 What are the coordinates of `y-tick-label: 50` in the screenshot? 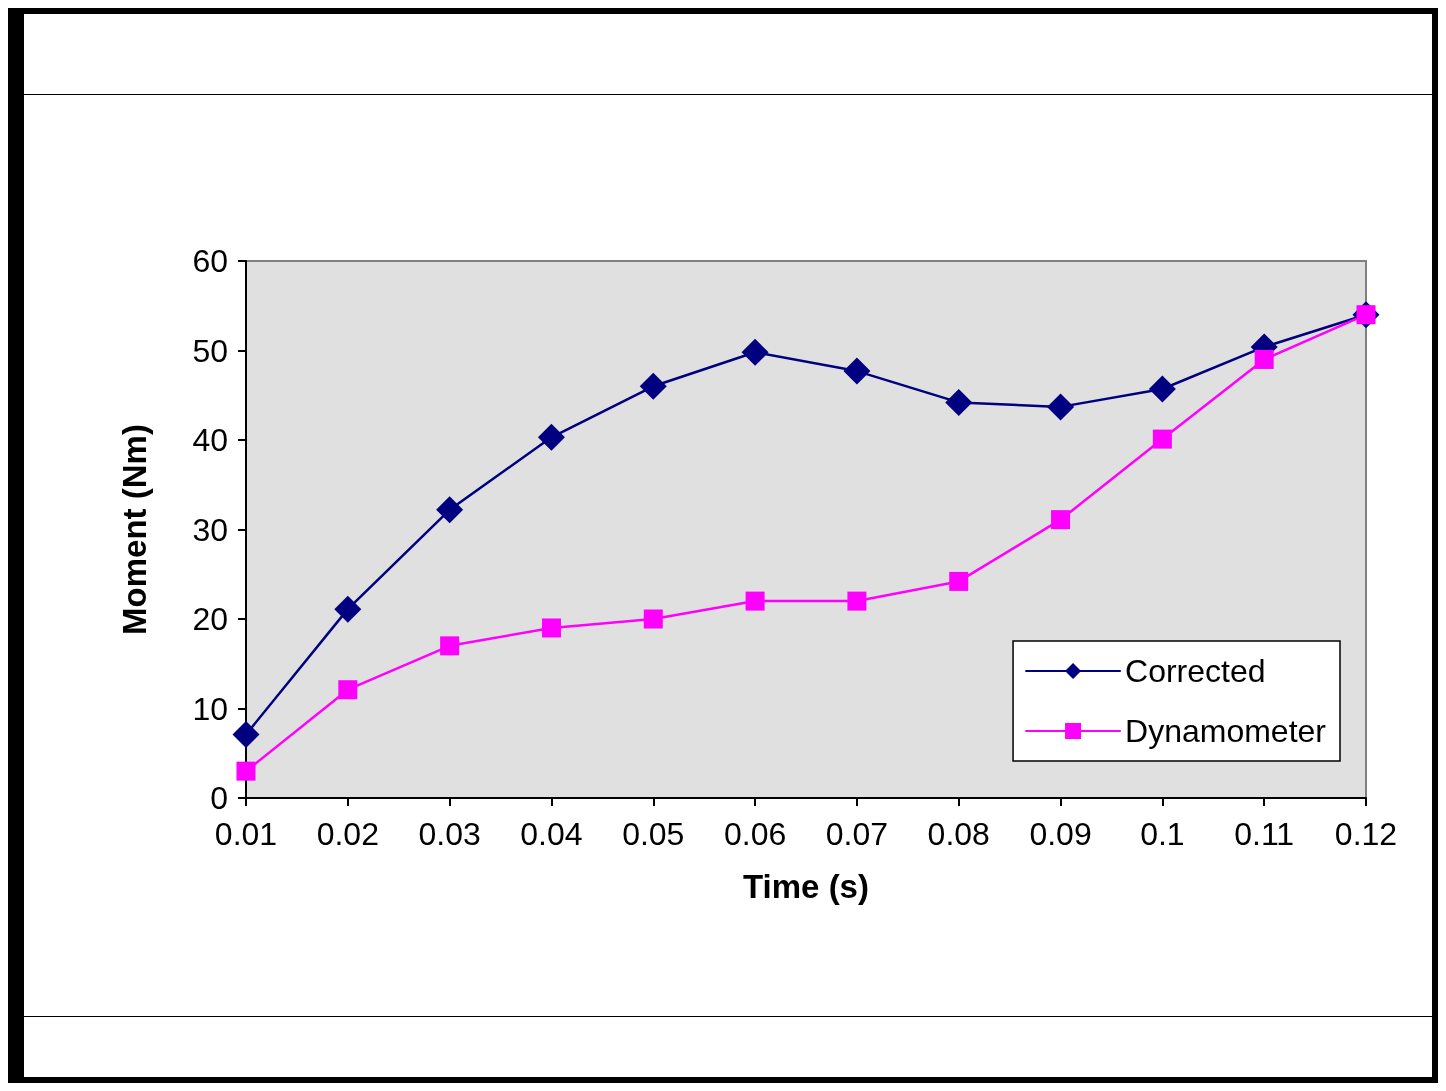 It's located at (210, 350).